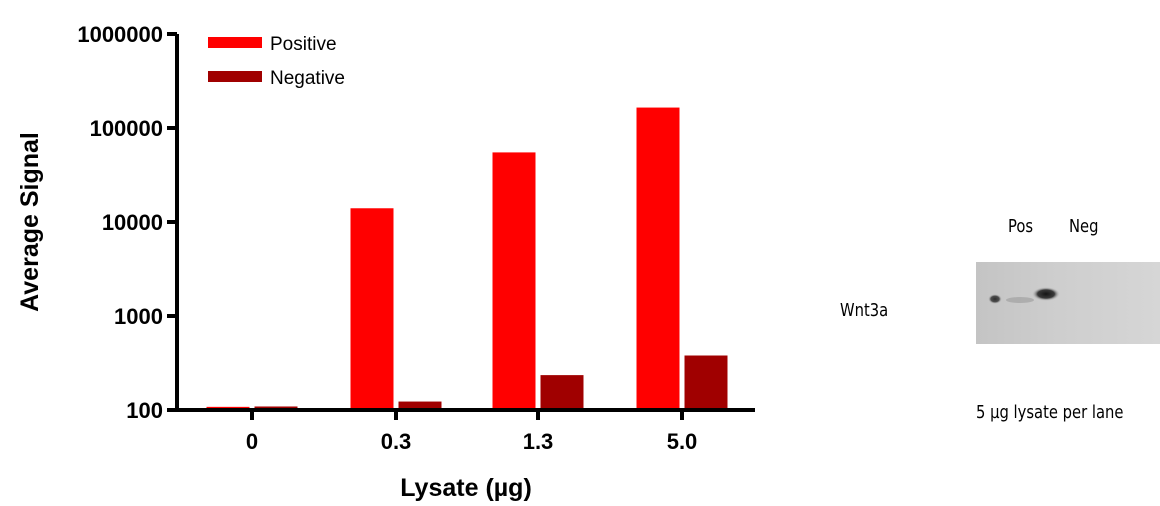 The height and width of the screenshot is (506, 1160). Describe the element at coordinates (1068, 303) in the screenshot. I see `western-blot-image` at that location.